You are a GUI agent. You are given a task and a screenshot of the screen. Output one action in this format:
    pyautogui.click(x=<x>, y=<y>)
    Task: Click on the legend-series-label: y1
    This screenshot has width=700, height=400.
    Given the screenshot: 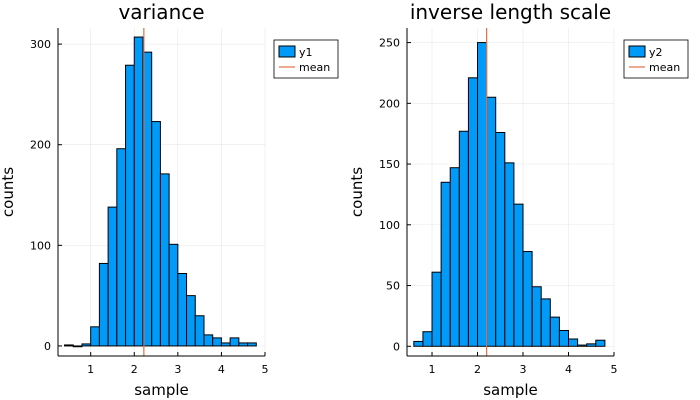 What is the action you would take?
    pyautogui.click(x=306, y=52)
    